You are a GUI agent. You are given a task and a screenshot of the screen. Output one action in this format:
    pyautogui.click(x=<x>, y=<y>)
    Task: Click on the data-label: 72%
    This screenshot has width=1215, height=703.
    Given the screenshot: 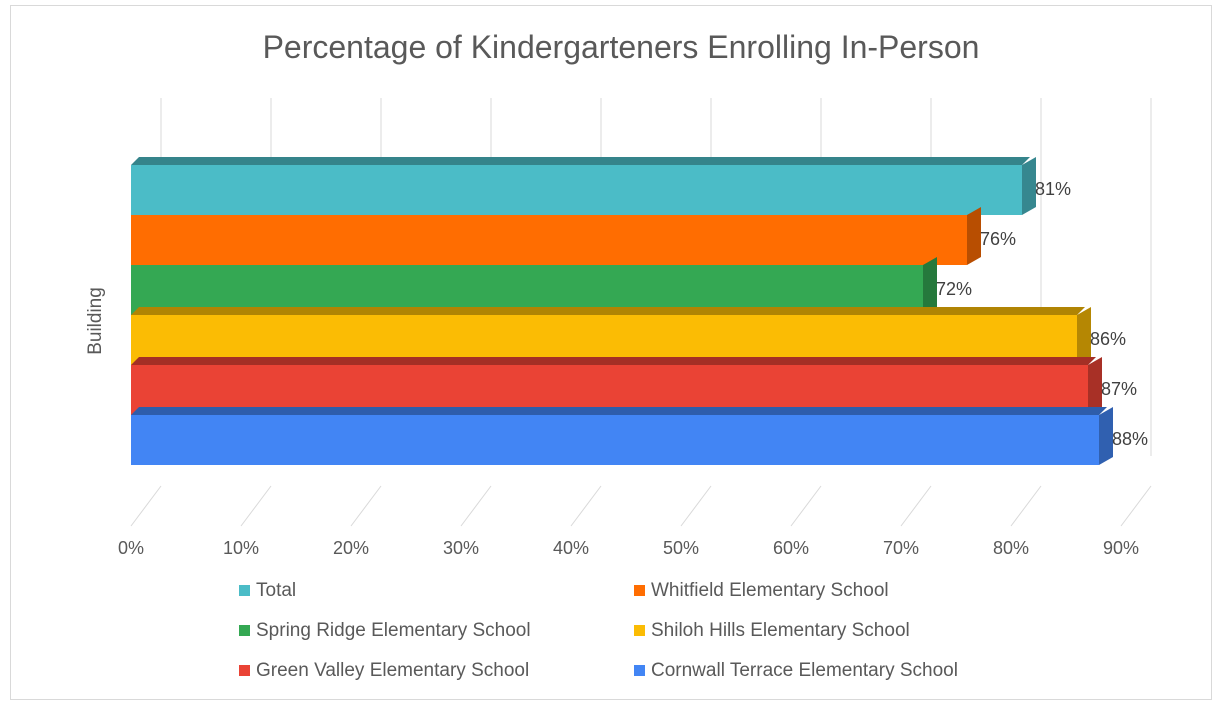 What is the action you would take?
    pyautogui.click(x=954, y=289)
    